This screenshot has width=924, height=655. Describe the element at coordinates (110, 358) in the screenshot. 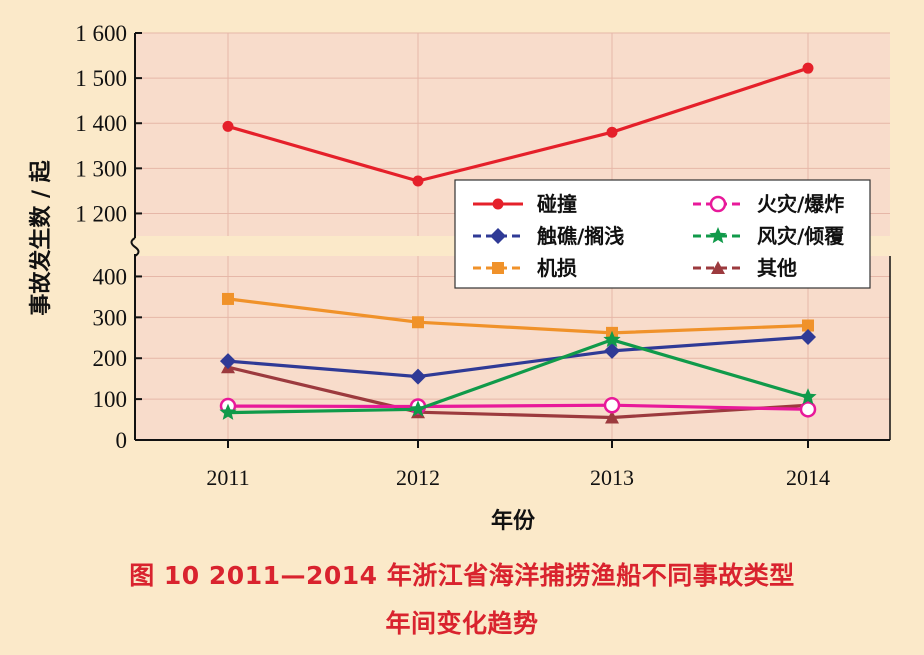

I see `y-tick-label: 200` at that location.